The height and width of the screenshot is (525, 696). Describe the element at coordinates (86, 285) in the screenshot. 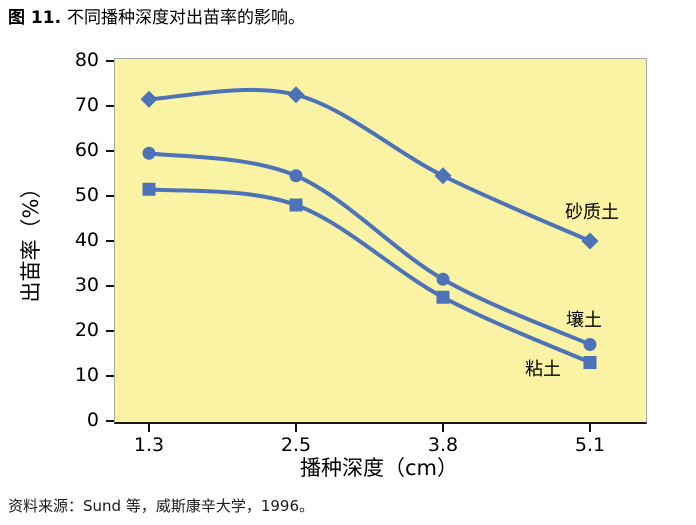

I see `y-tick-label: 30` at that location.